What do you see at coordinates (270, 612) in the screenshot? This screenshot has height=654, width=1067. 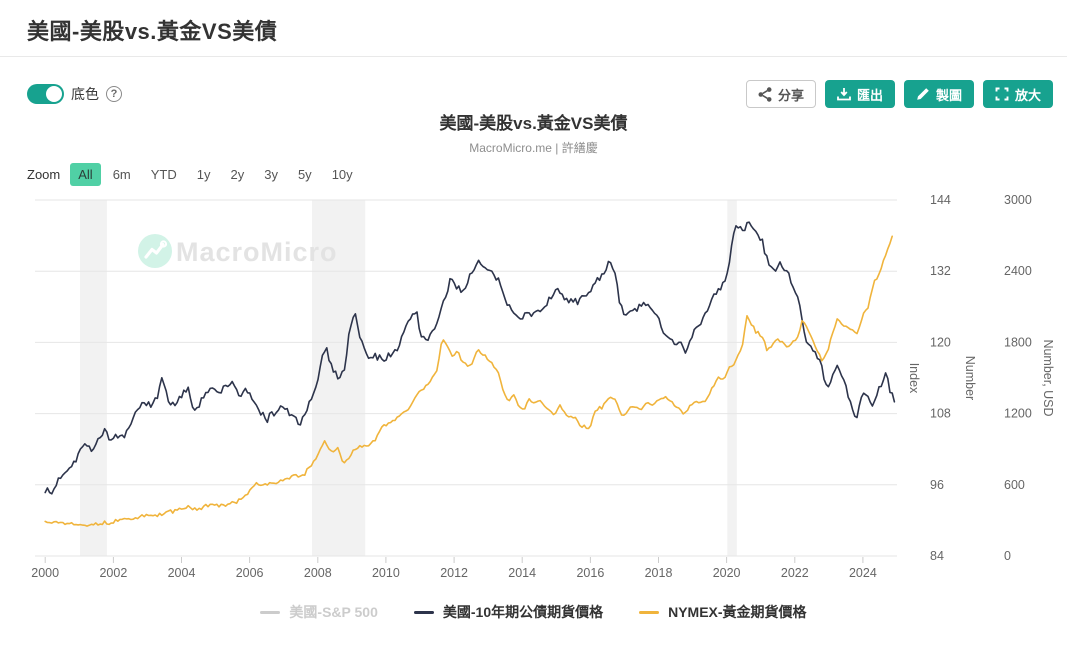 I see `legend-marker-sp500` at bounding box center [270, 612].